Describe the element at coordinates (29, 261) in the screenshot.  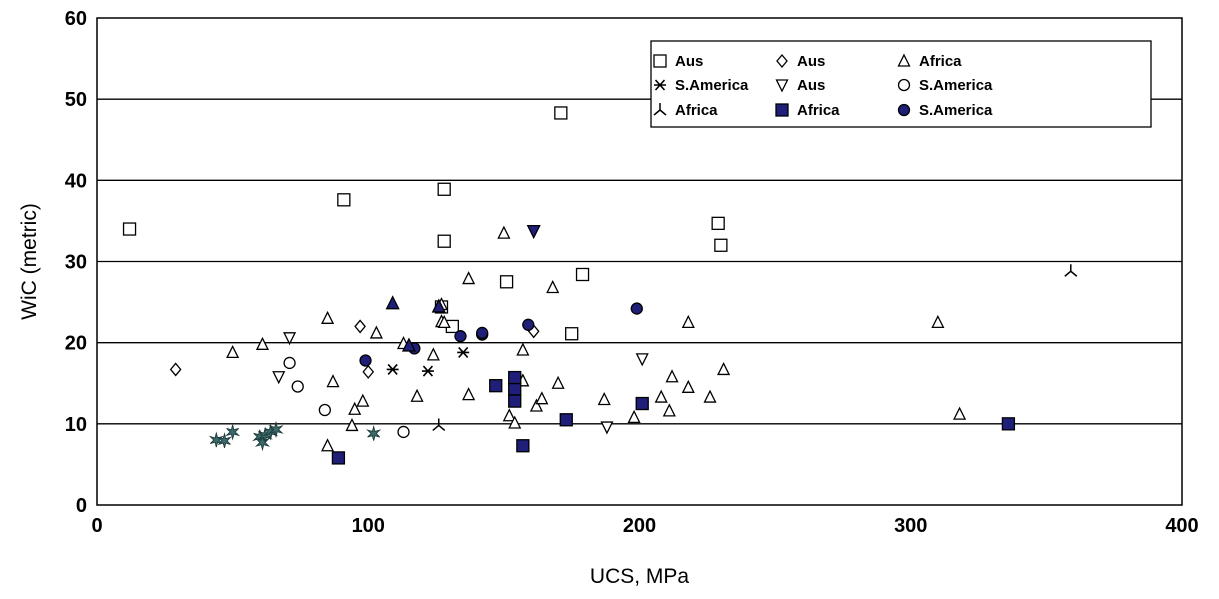
I see `y-axis-title: WiC (metric)` at that location.